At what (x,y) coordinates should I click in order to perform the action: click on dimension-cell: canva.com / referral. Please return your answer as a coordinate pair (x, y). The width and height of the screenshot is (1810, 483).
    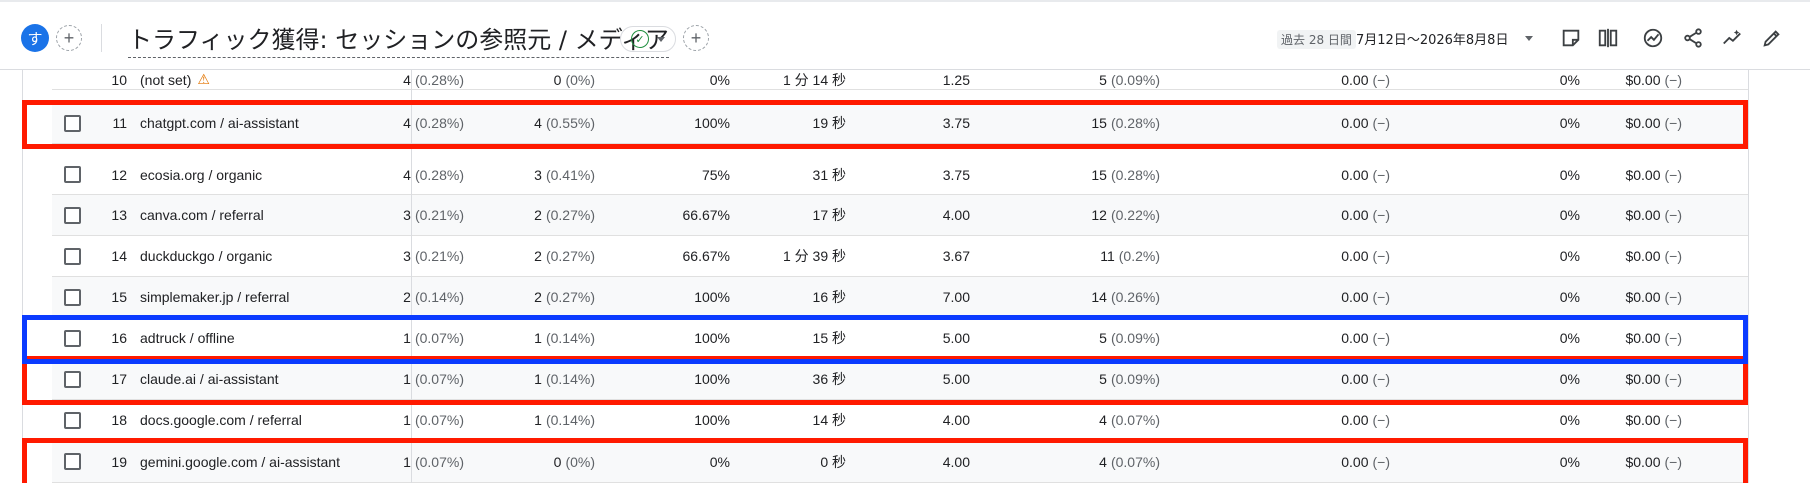
    Looking at the image, I should click on (202, 215).